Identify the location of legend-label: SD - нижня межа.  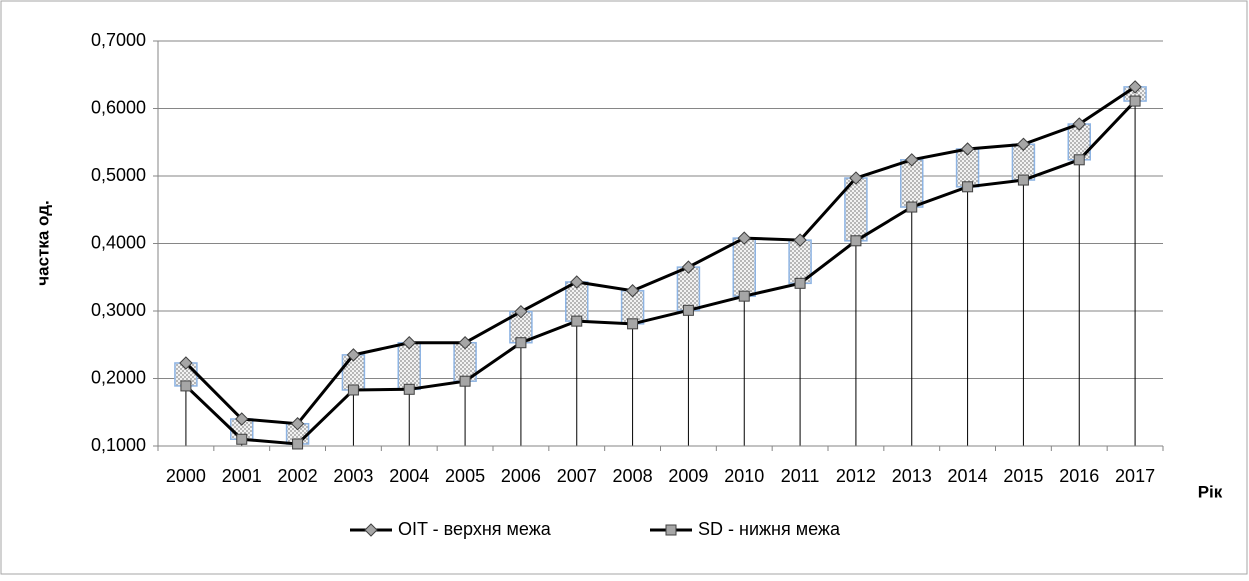
(769, 529).